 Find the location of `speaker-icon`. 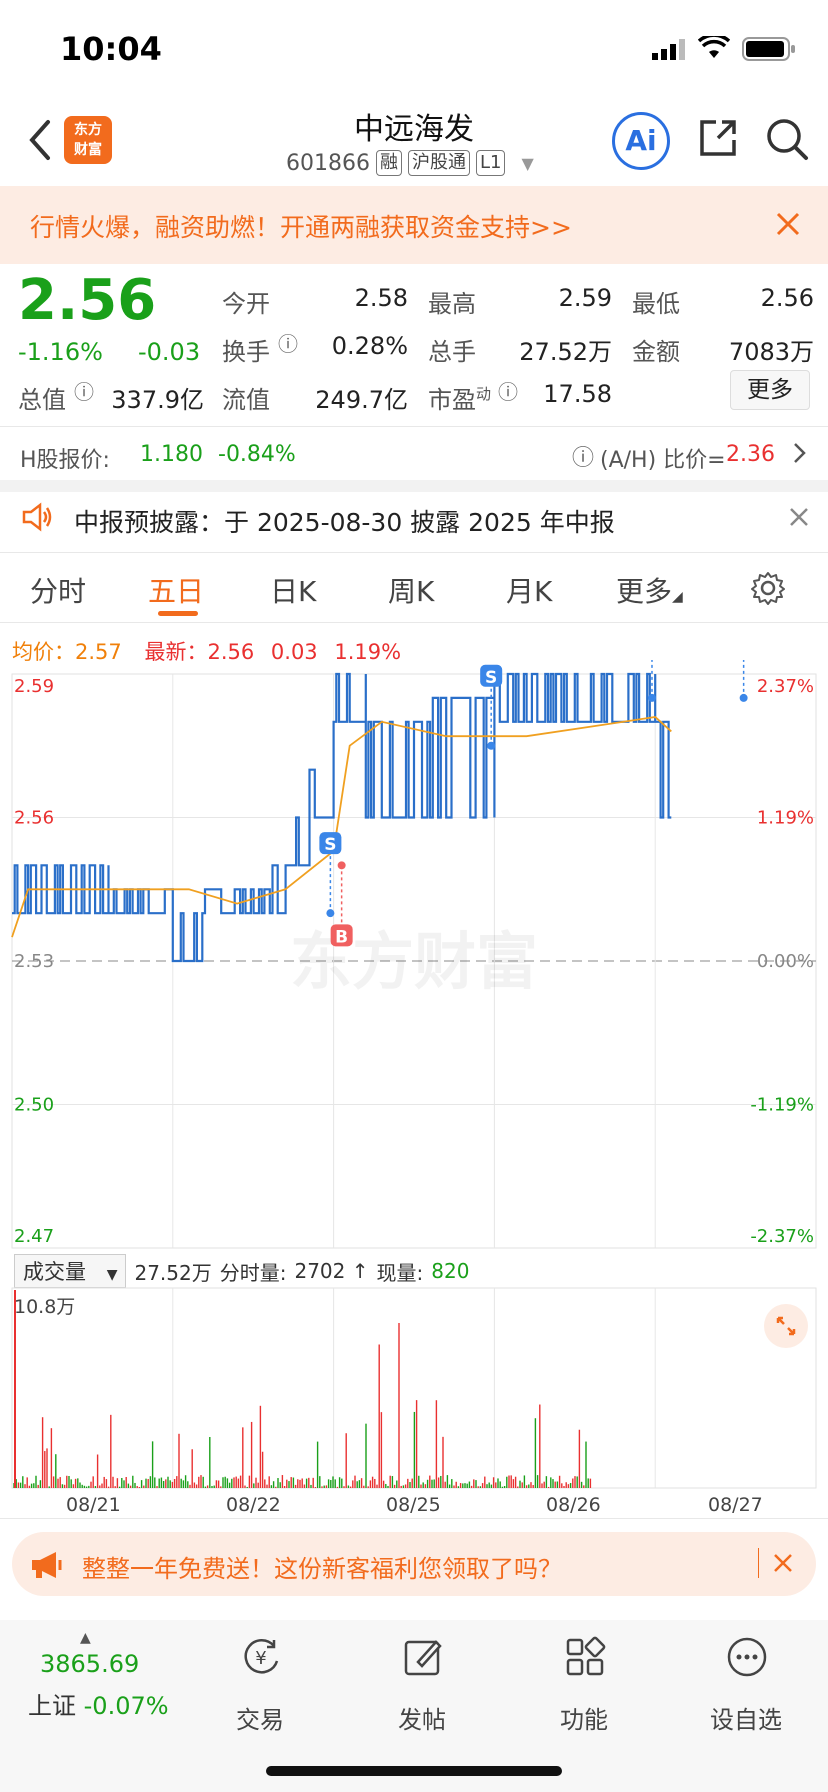

speaker-icon is located at coordinates (37, 519).